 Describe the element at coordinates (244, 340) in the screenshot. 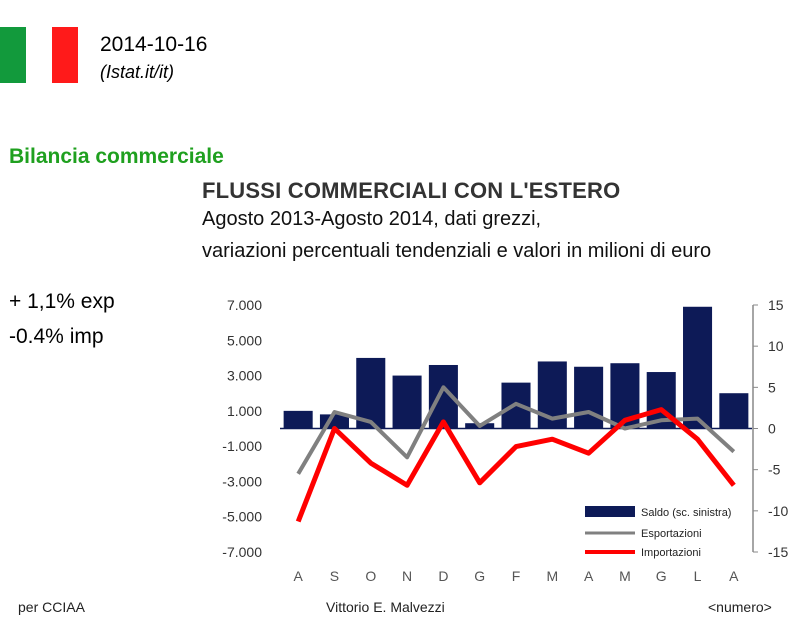

I see `left-axis-tick-label: 5.000` at that location.